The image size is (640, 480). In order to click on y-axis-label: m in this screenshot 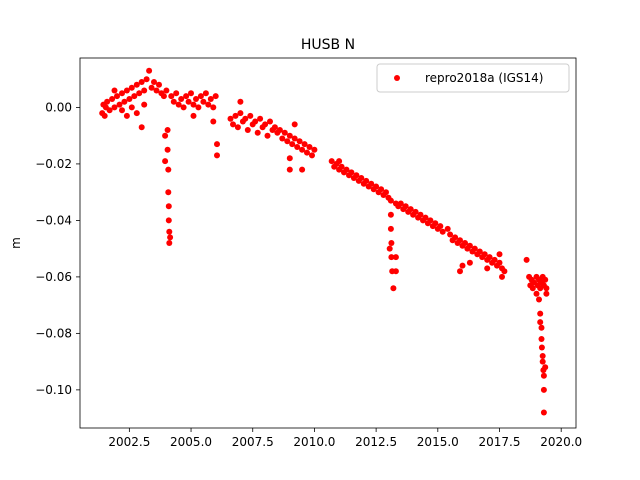, I will do `click(16, 243)`.